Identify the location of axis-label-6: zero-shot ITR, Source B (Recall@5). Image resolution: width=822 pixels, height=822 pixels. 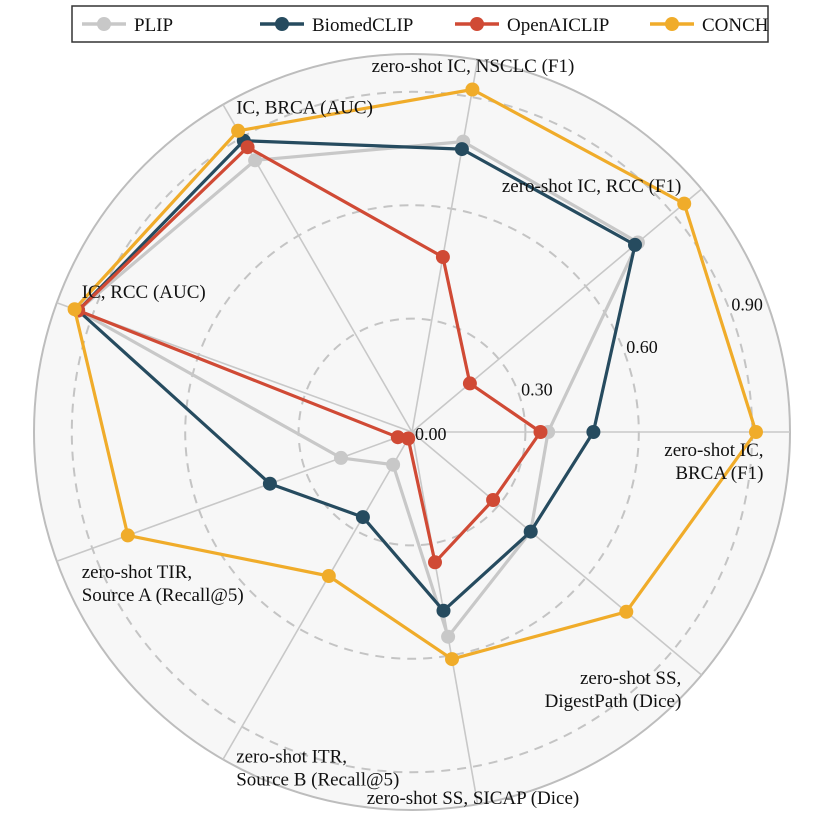
(317, 768).